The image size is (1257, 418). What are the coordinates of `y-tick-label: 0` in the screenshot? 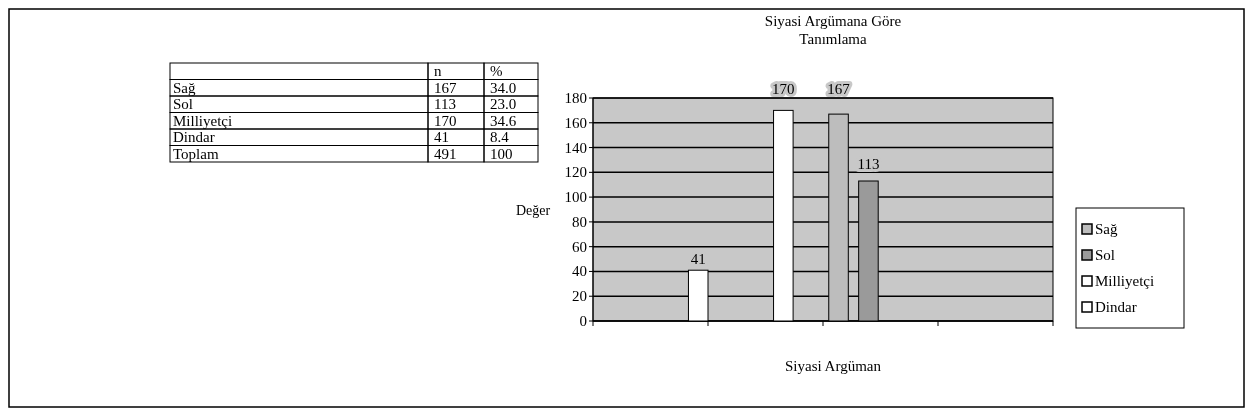 It's located at (583, 321).